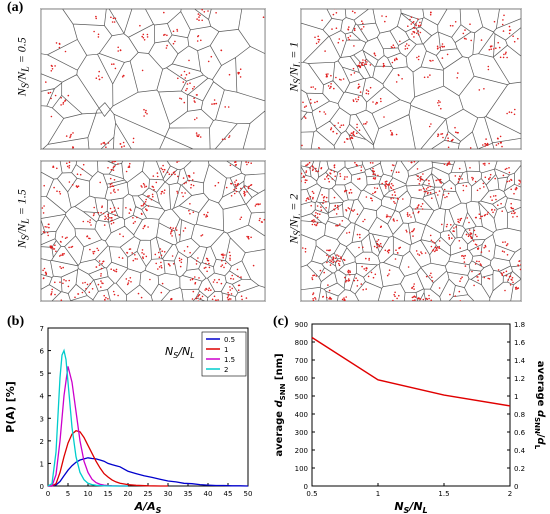  Describe the element at coordinates (301, 379) in the screenshot. I see `y-tick-label-left: 600` at that location.